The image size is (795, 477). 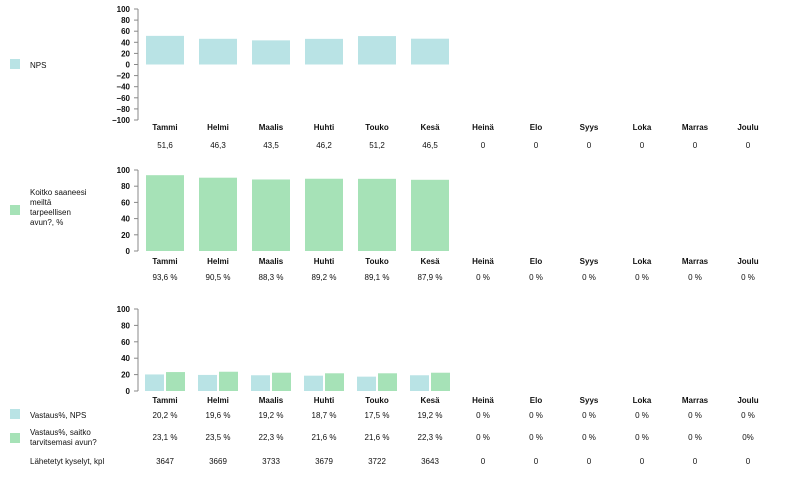 What do you see at coordinates (123, 87) in the screenshot?
I see `y-tick-label: −40` at bounding box center [123, 87].